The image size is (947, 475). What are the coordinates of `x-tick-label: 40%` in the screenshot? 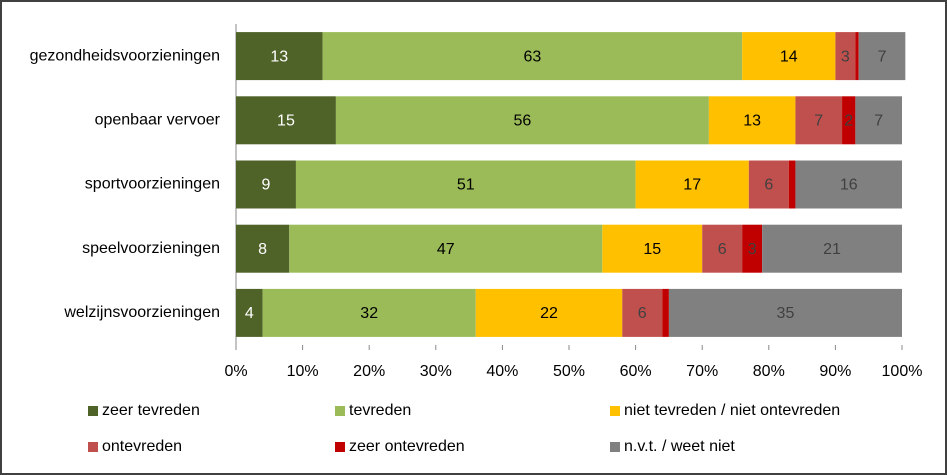 It's located at (502, 371).